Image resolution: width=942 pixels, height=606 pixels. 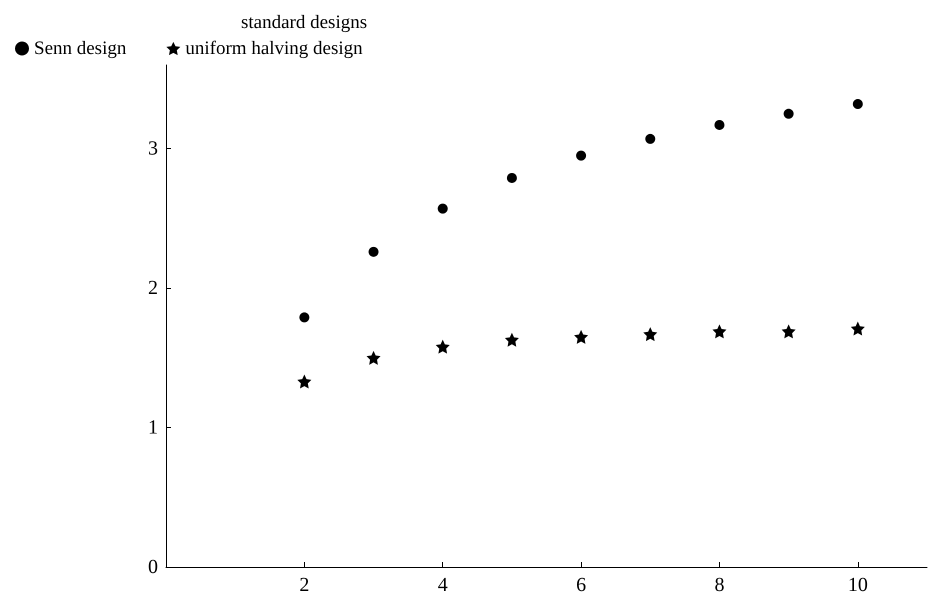 I want to click on x-tick-label: 2, so click(x=304, y=585).